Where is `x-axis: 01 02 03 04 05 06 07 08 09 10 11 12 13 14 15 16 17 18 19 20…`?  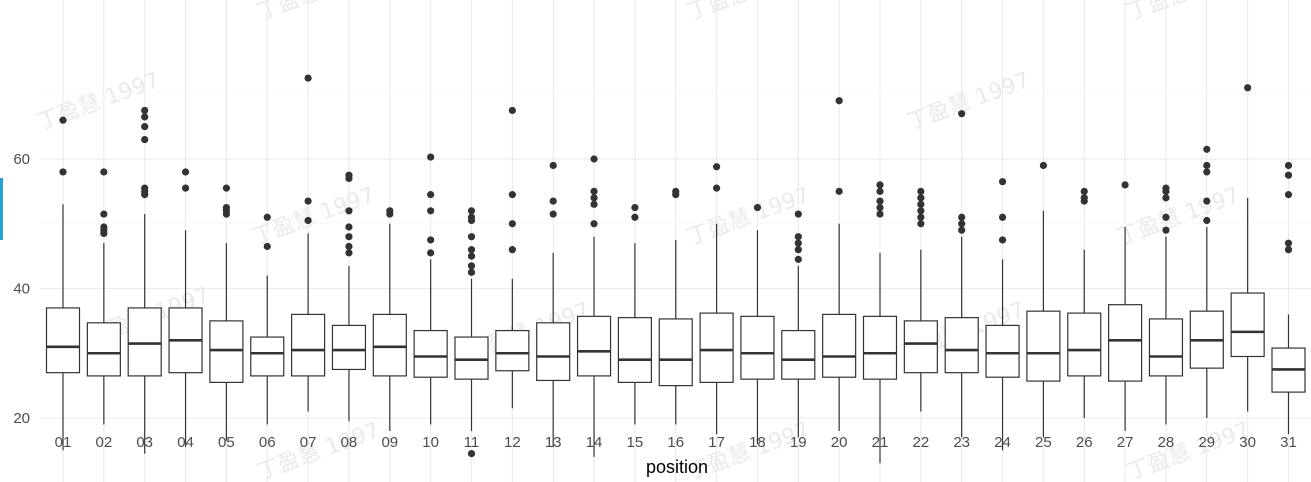 x-axis: 01 02 03 04 05 06 07 08 09 10 11 12 13 14 15 16 17 18 19 20… is located at coordinates (676, 442).